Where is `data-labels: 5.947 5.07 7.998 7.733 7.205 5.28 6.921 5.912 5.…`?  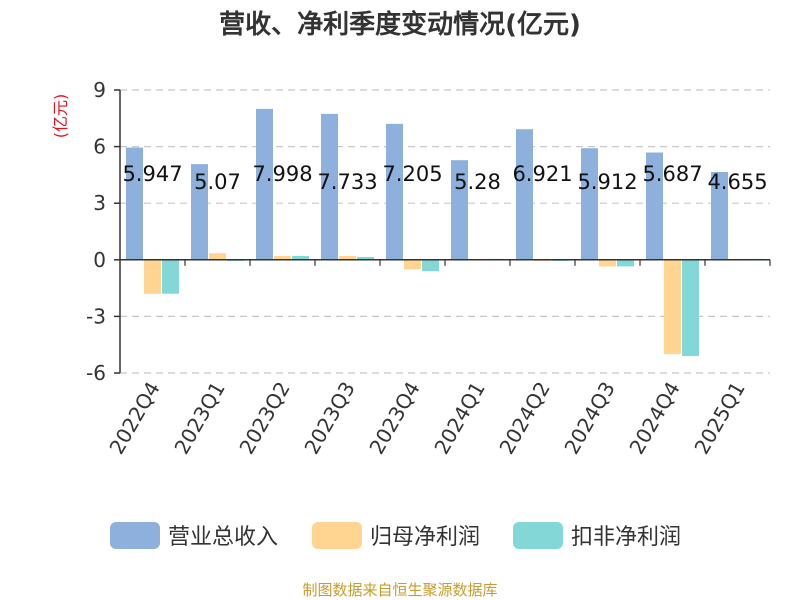 data-labels: 5.947 5.07 7.998 7.733 7.205 5.28 6.921 5.912 5.… is located at coordinates (444, 178).